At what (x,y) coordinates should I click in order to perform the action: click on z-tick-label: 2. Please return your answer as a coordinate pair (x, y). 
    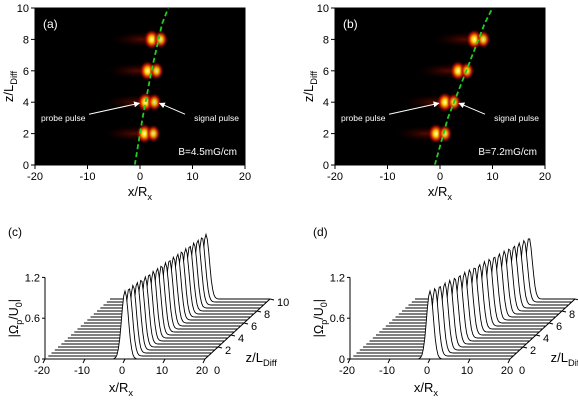
    Looking at the image, I should click on (228, 351).